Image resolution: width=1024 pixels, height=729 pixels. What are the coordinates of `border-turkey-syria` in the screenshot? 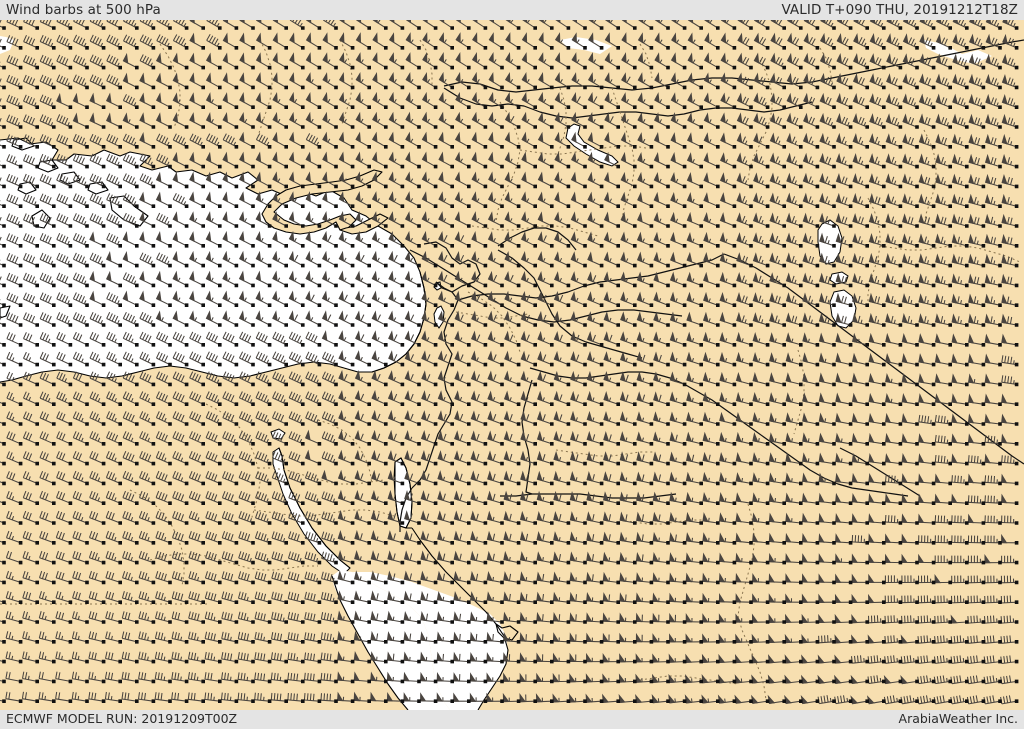 It's located at (733, 66).